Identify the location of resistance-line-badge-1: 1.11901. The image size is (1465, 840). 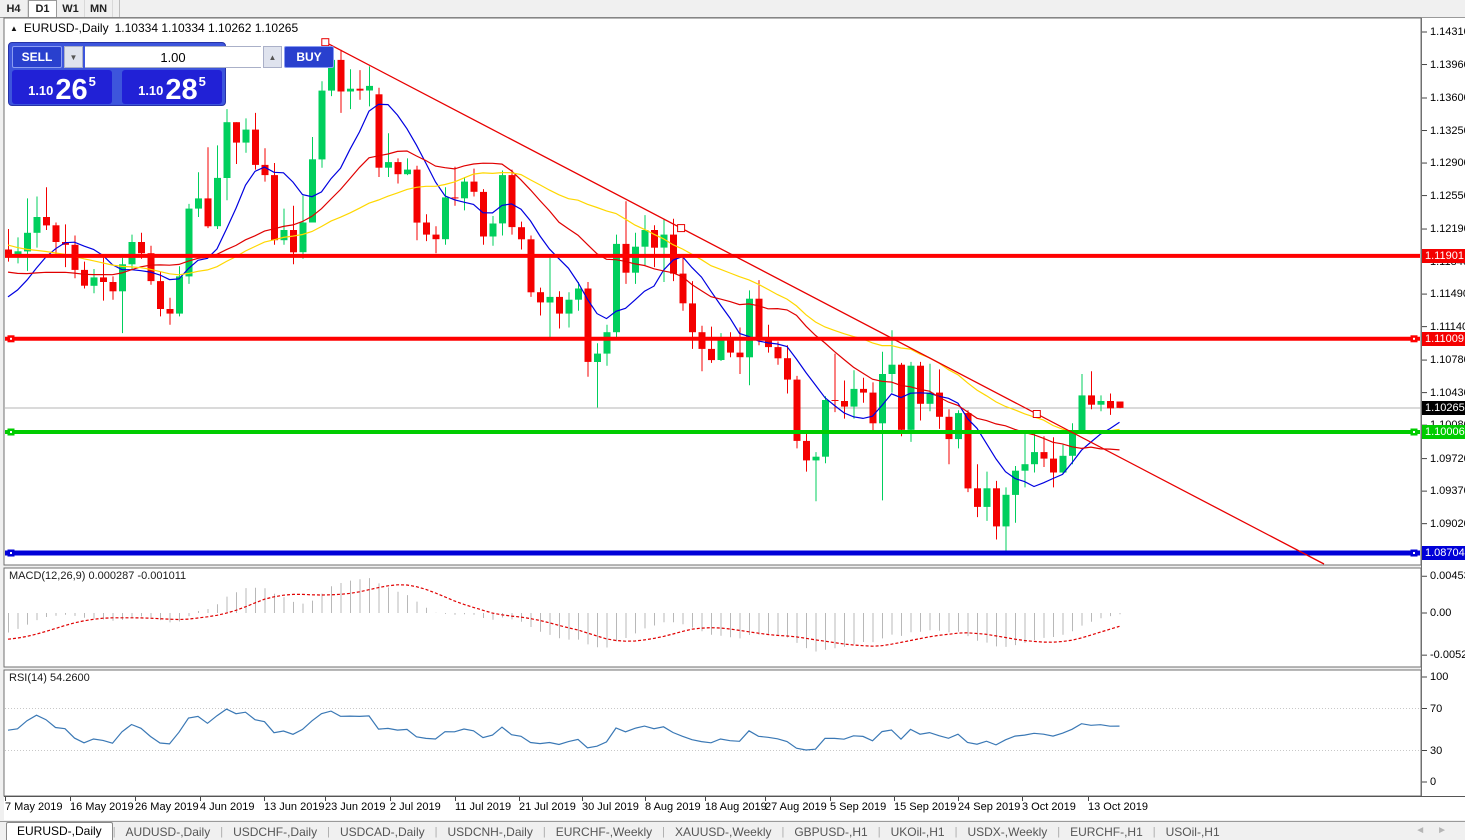
(1443, 256).